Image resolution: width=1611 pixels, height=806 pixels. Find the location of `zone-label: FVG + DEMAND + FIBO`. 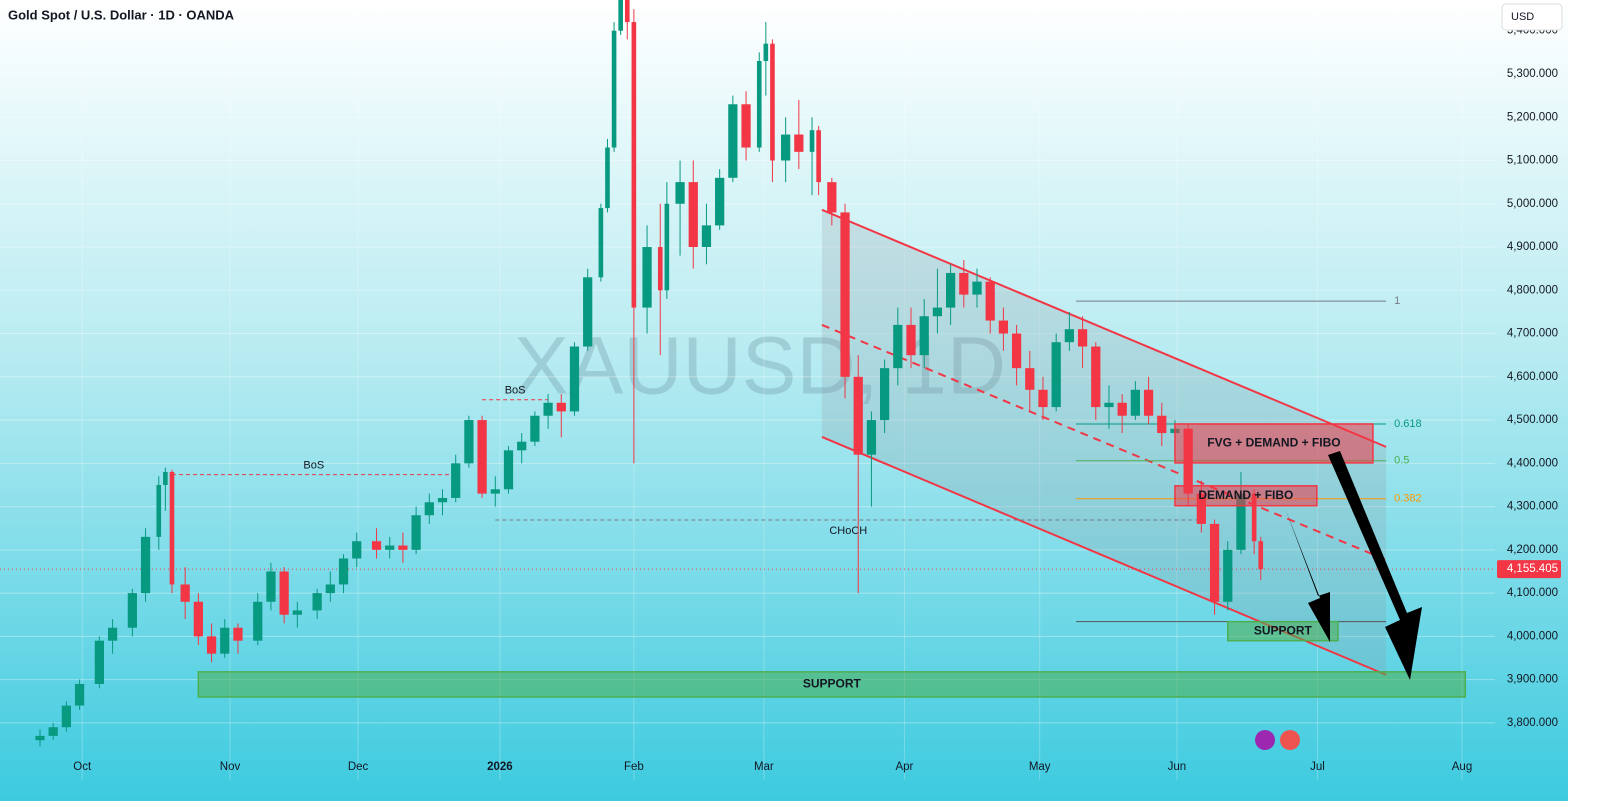

zone-label: FVG + DEMAND + FIBO is located at coordinates (1273, 443).